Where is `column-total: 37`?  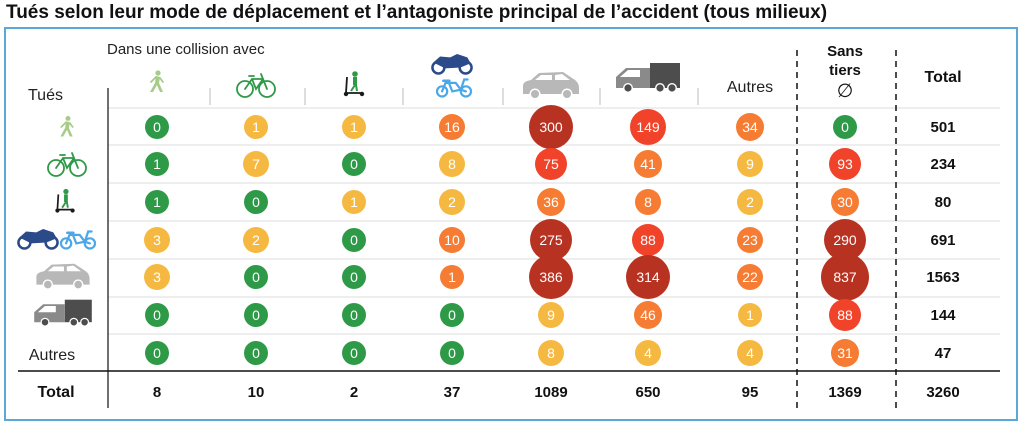 column-total: 37 is located at coordinates (452, 392).